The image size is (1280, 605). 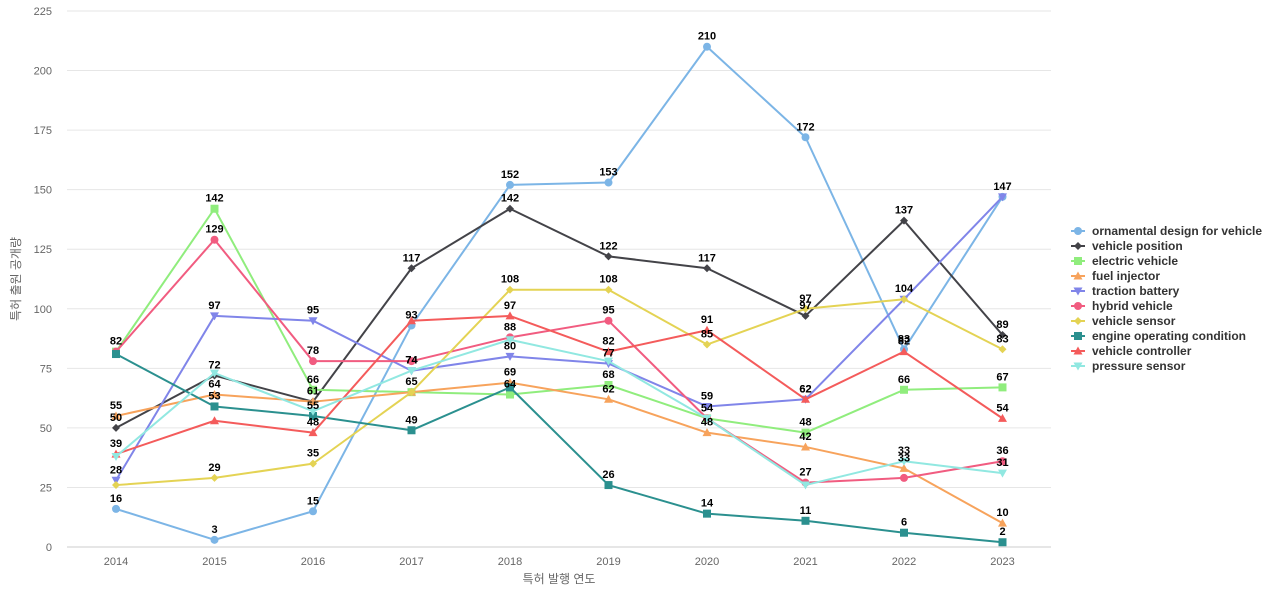 I want to click on data-label: 88, so click(x=510, y=327).